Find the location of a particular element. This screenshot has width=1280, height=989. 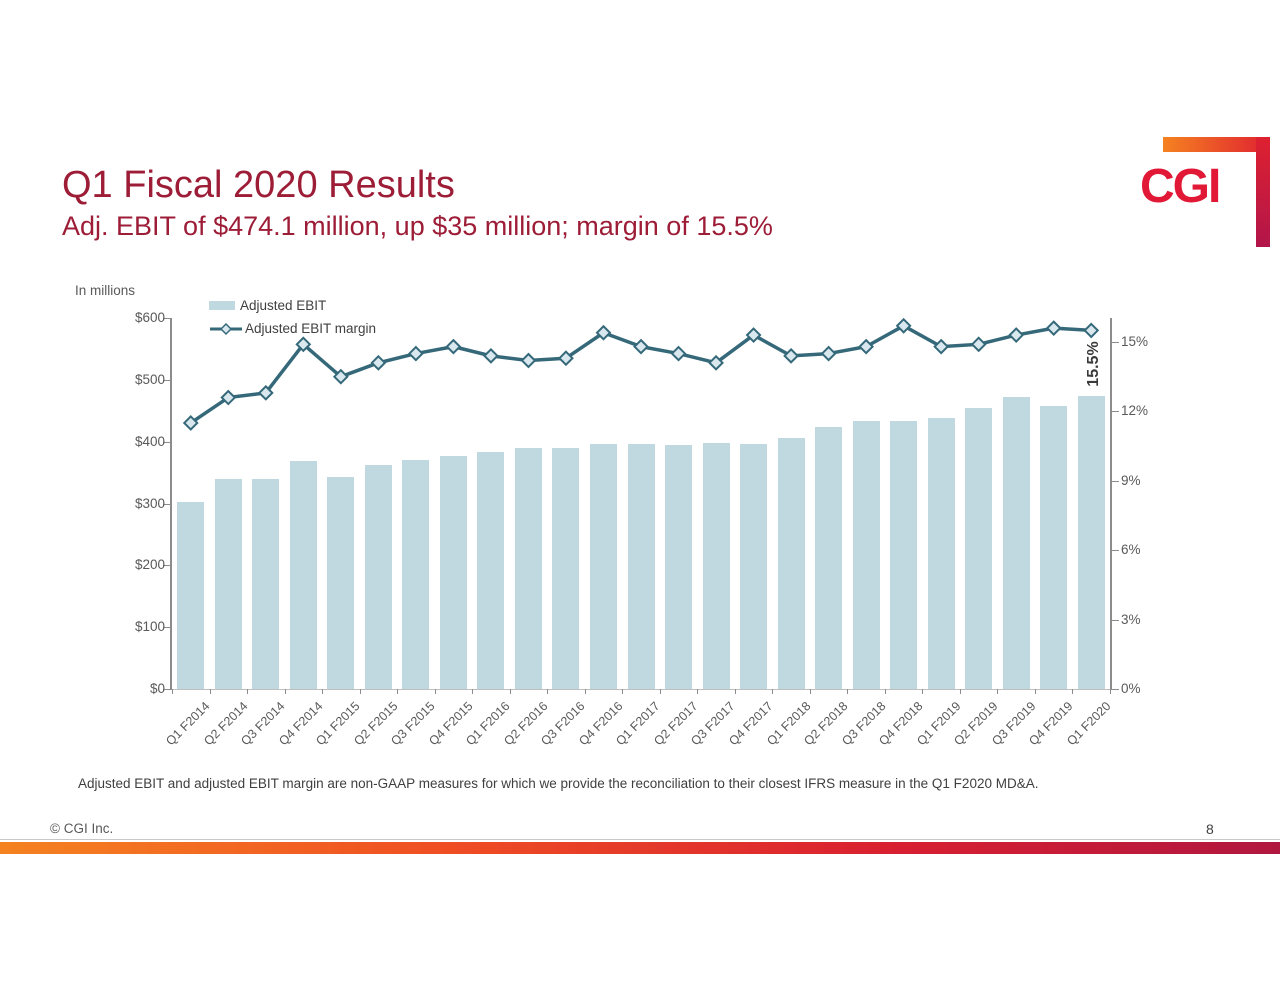

units-label: In millions is located at coordinates (105, 290).